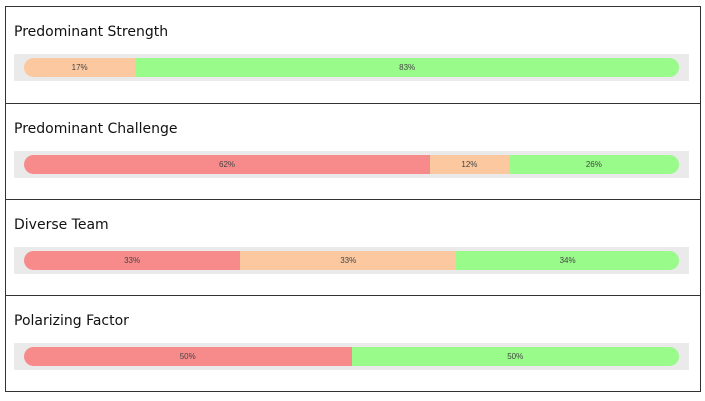  I want to click on bar-segment: 12%, so click(469, 164).